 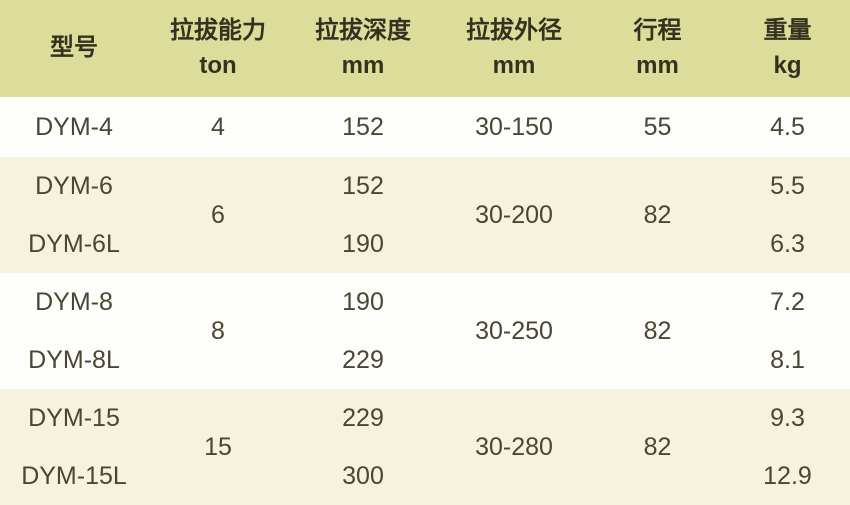 I want to click on cell-capacity-merged: 6, so click(x=218, y=215).